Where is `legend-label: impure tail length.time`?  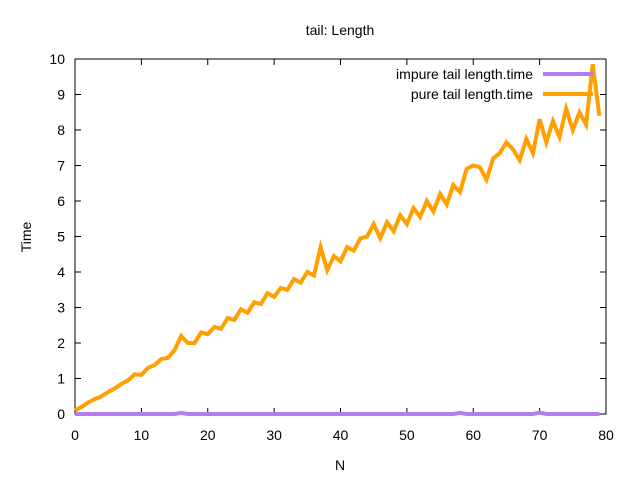
legend-label: impure tail length.time is located at coordinates (464, 74).